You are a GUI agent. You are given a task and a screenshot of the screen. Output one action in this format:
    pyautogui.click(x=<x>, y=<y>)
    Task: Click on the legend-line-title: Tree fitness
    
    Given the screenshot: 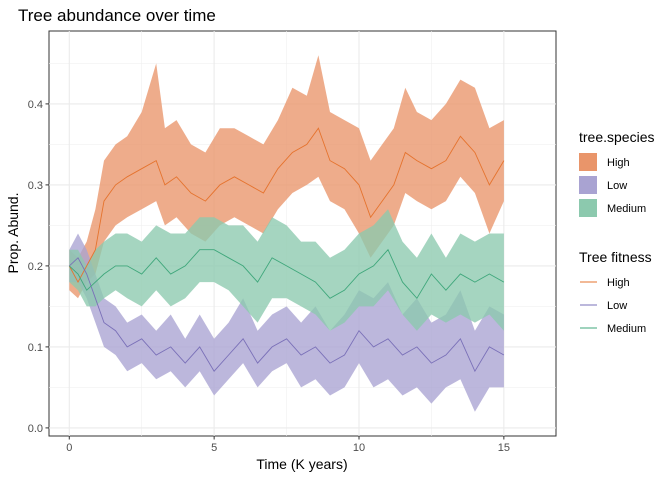 What is the action you would take?
    pyautogui.click(x=615, y=257)
    